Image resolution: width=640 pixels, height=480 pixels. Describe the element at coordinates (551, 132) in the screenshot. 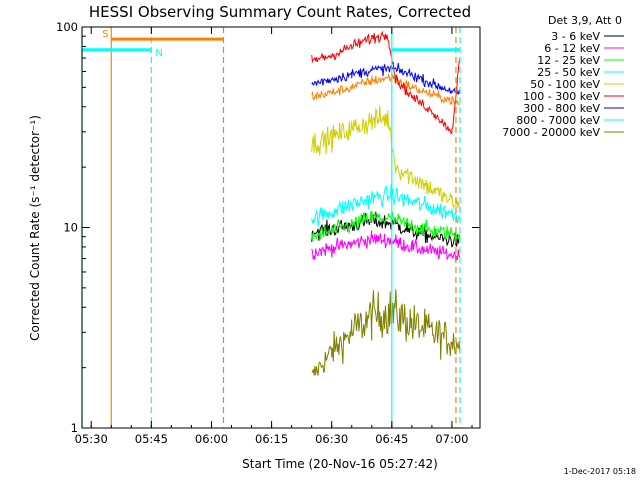

I see `legend-label-8: 7000 - 20000 keV` at that location.